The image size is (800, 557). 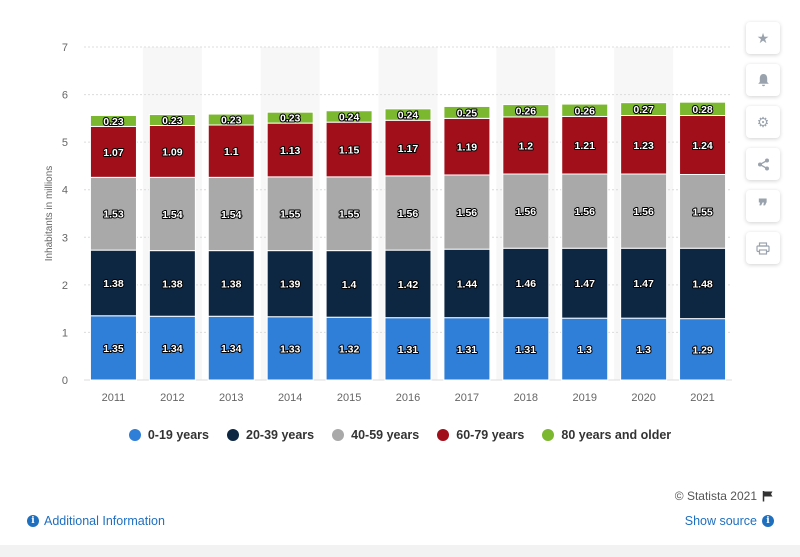 I want to click on data-label: 1.17, so click(x=408, y=149).